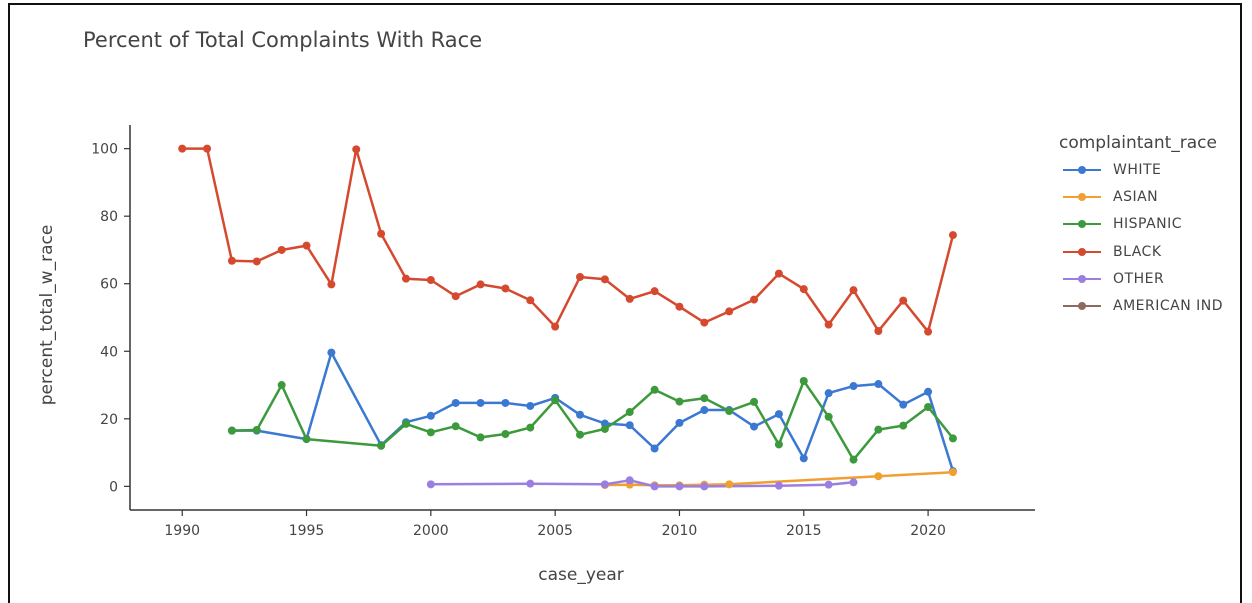 The height and width of the screenshot is (603, 1252). What do you see at coordinates (928, 531) in the screenshot?
I see `x-tick-label: 2020` at bounding box center [928, 531].